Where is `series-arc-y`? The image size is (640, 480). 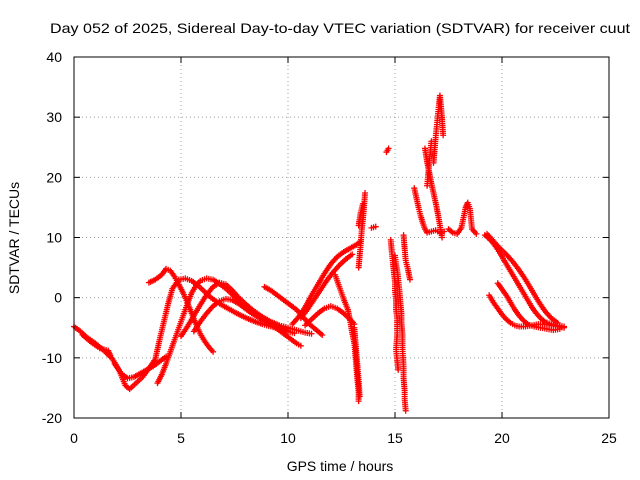 series-arc-y is located at coordinates (462, 218).